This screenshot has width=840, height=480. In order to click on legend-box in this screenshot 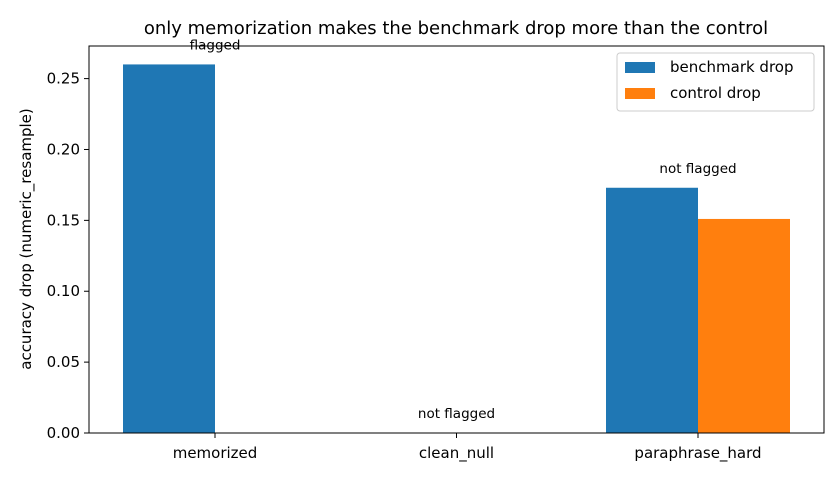, I will do `click(715, 82)`.